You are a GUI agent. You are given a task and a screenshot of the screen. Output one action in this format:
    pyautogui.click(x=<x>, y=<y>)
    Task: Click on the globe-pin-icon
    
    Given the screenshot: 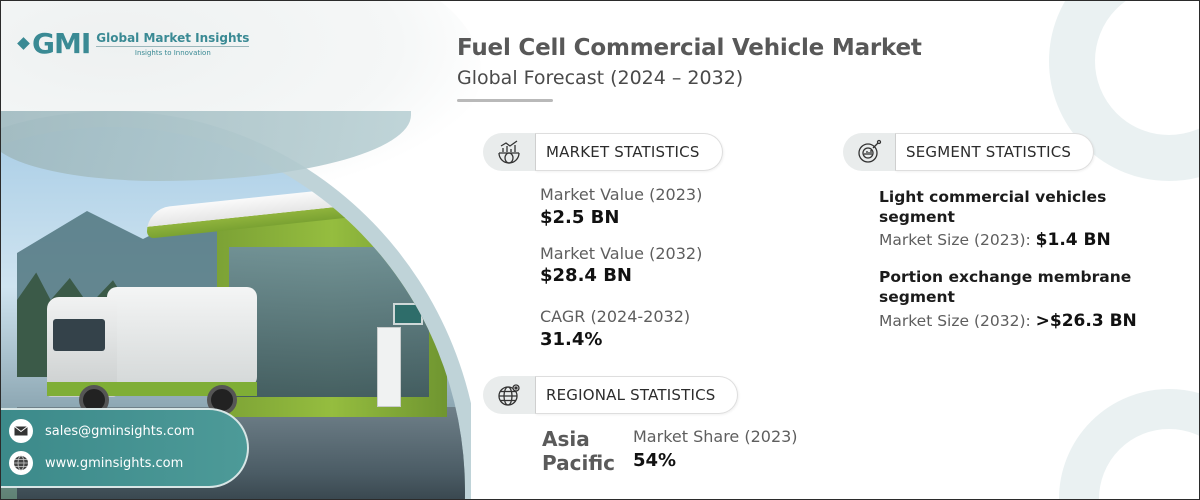 What is the action you would take?
    pyautogui.click(x=509, y=395)
    